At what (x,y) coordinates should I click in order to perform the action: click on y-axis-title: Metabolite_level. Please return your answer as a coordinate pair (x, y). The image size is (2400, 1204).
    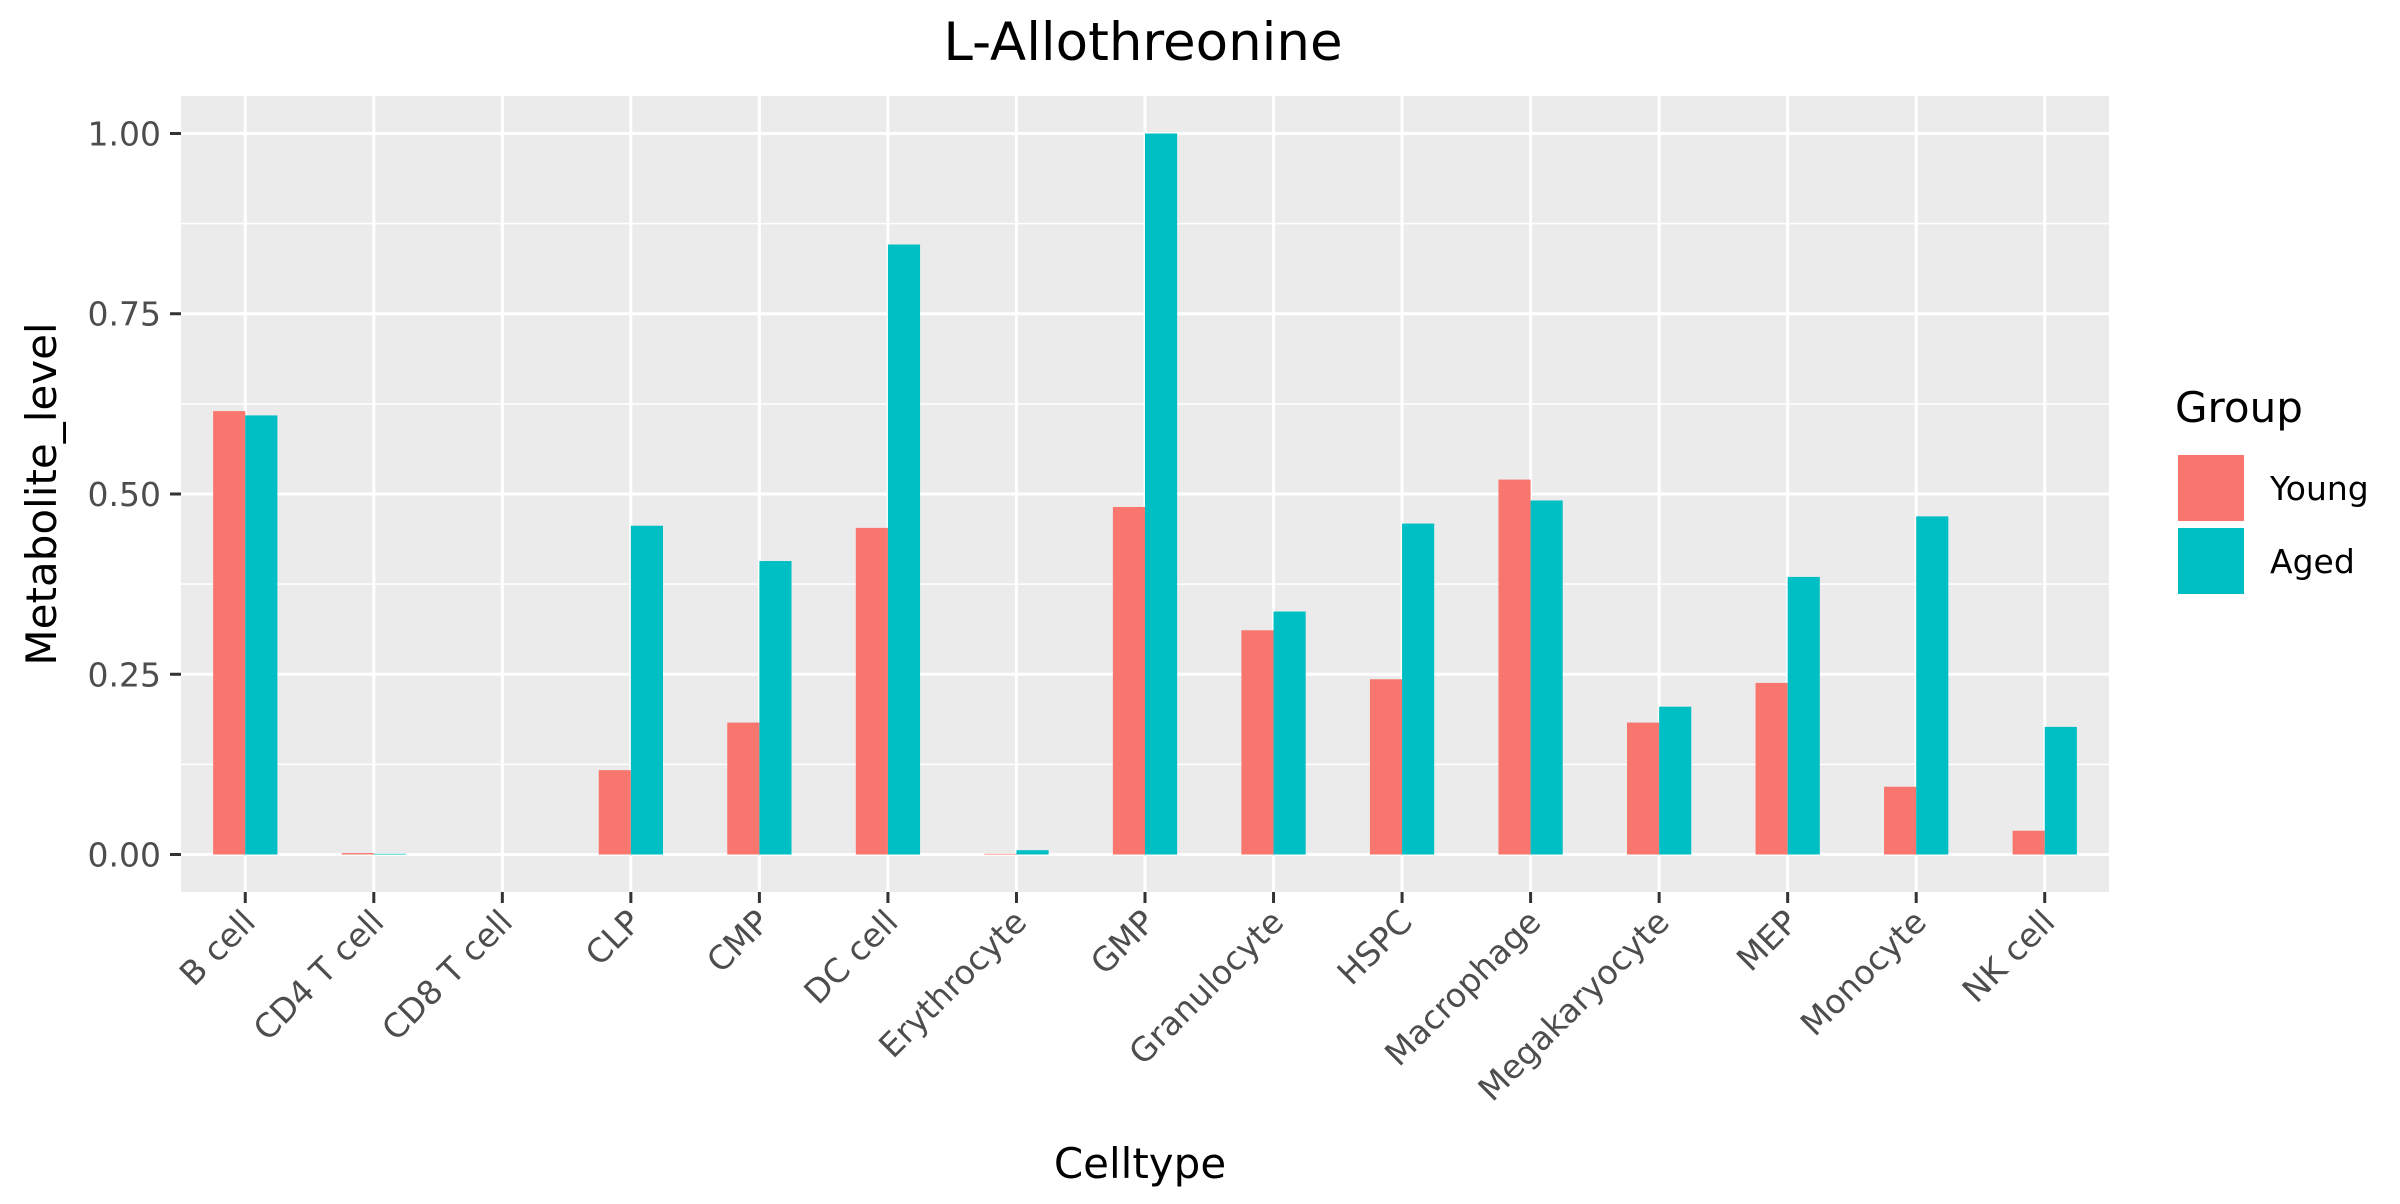
    Looking at the image, I should click on (41, 493).